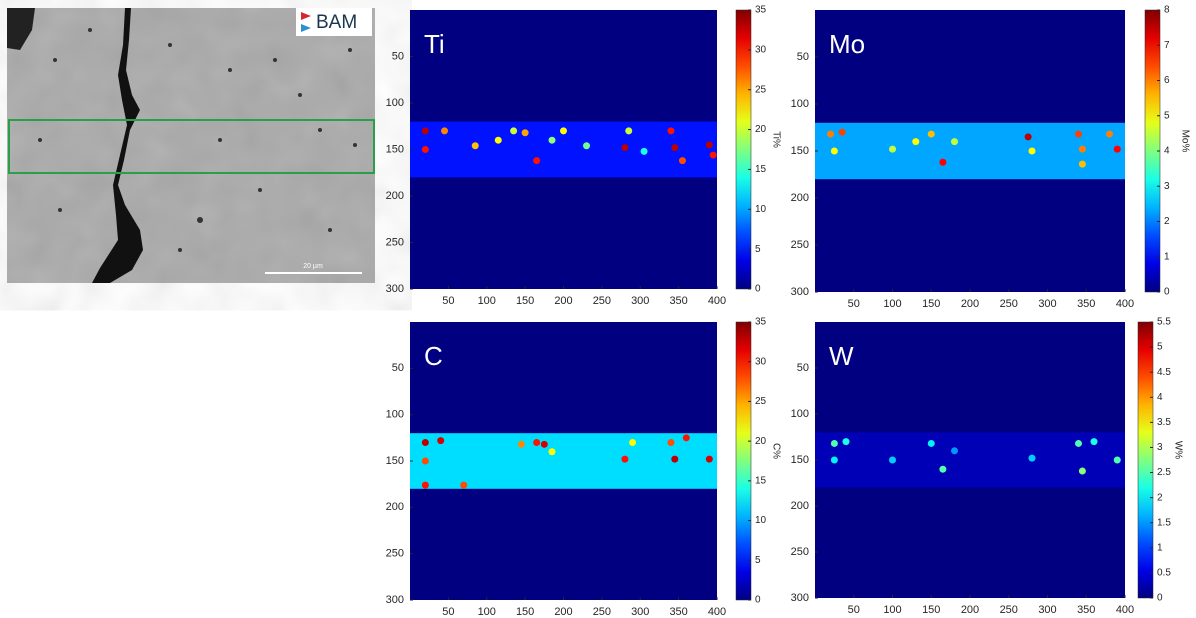 Image resolution: width=1196 pixels, height=618 pixels. I want to click on colorbar-tick-label: 1, so click(1167, 256).